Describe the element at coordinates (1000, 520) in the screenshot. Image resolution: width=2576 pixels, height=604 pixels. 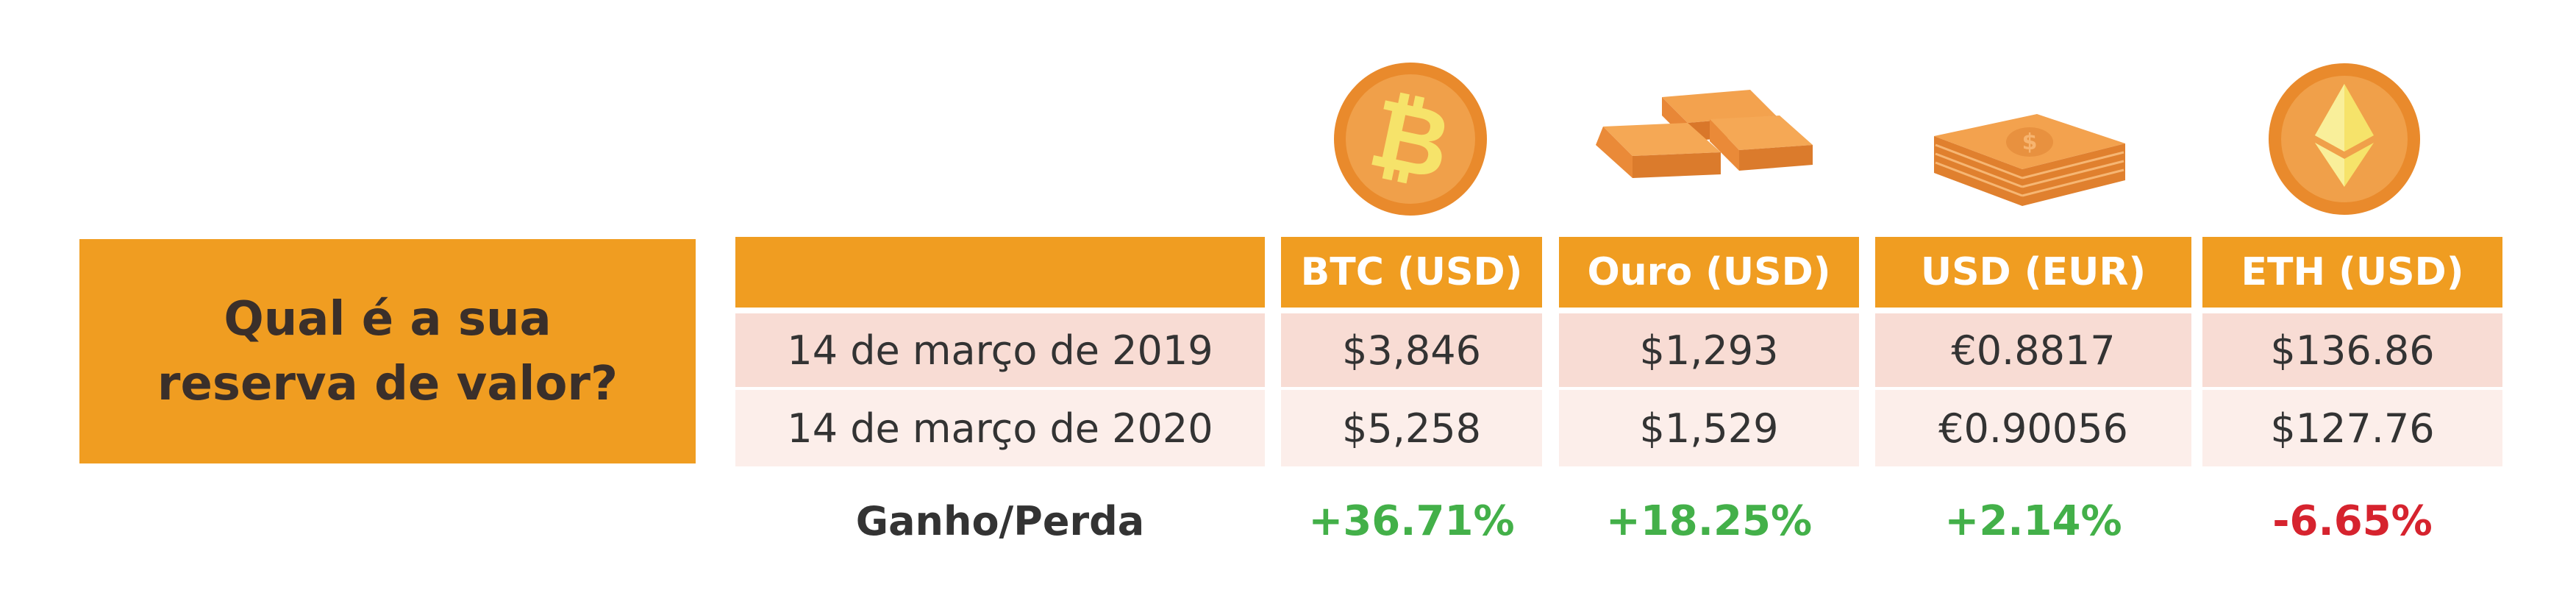
I see `gain-loss-label: Ganho/Perda` at that location.